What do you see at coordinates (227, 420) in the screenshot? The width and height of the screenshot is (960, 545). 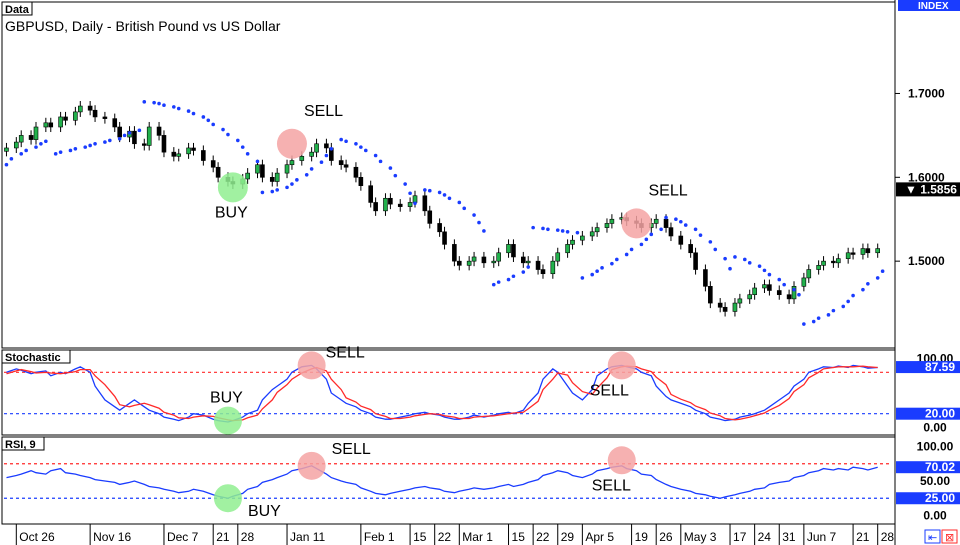 I see `buy-marker` at bounding box center [227, 420].